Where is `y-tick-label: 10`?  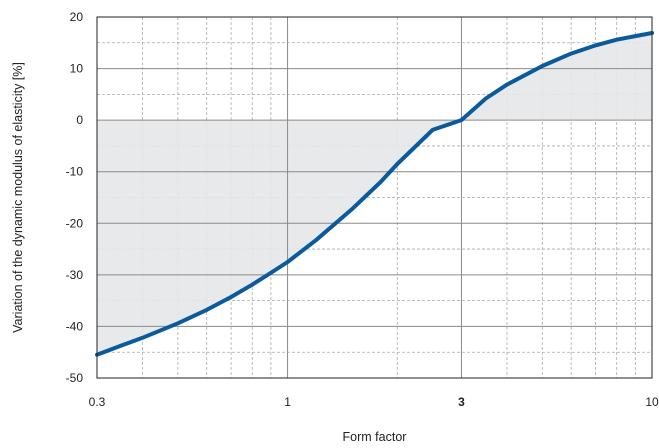
y-tick-label: 10 is located at coordinates (77, 69).